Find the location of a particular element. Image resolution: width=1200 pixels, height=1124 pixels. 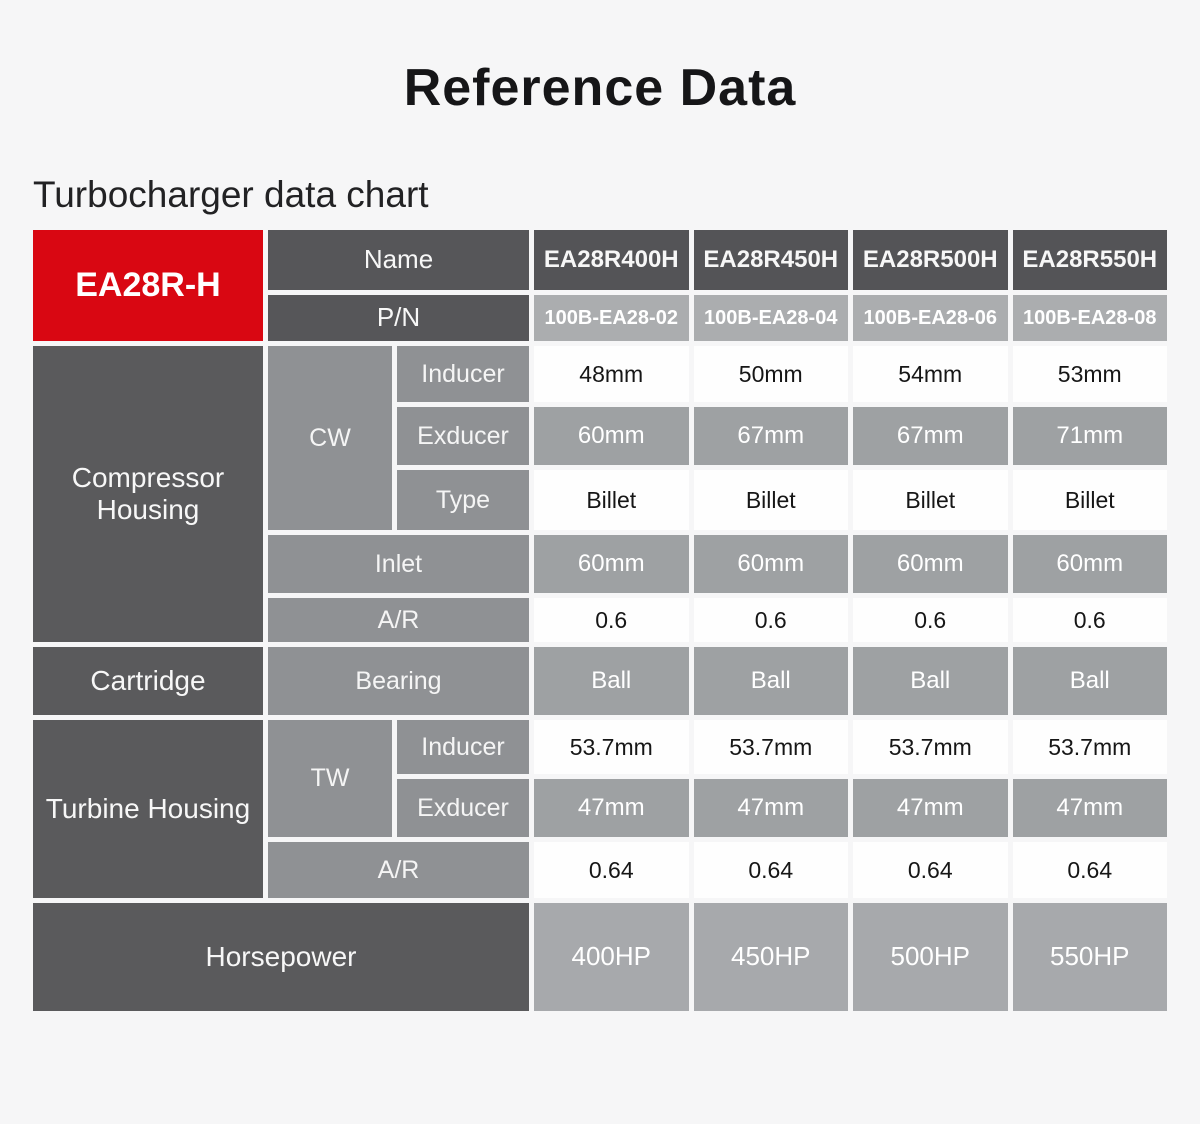

model-header: EA28R500H is located at coordinates (930, 260).